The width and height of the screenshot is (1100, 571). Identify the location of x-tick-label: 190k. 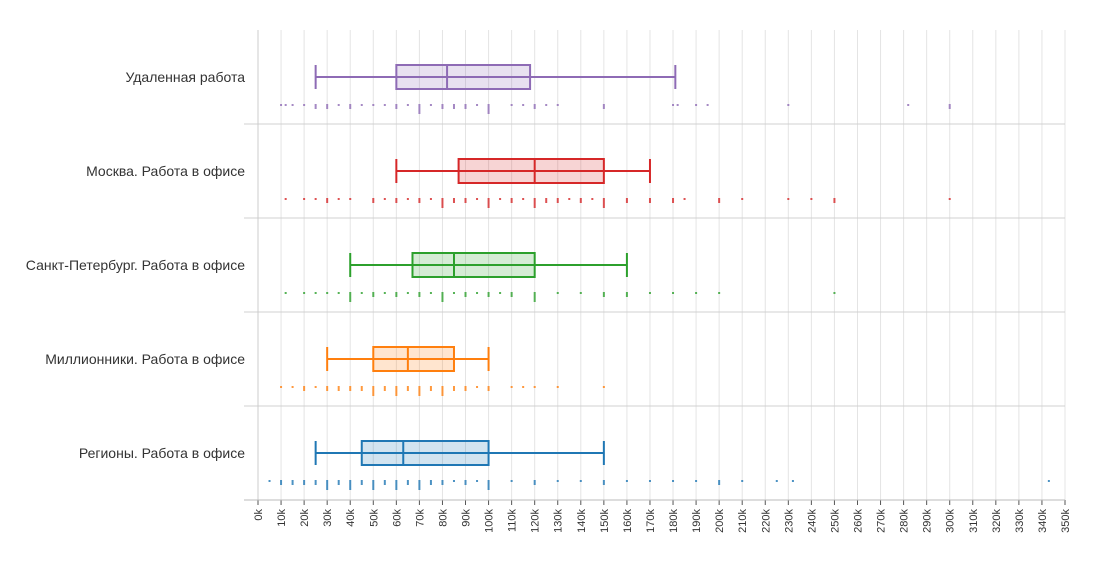
(697, 521).